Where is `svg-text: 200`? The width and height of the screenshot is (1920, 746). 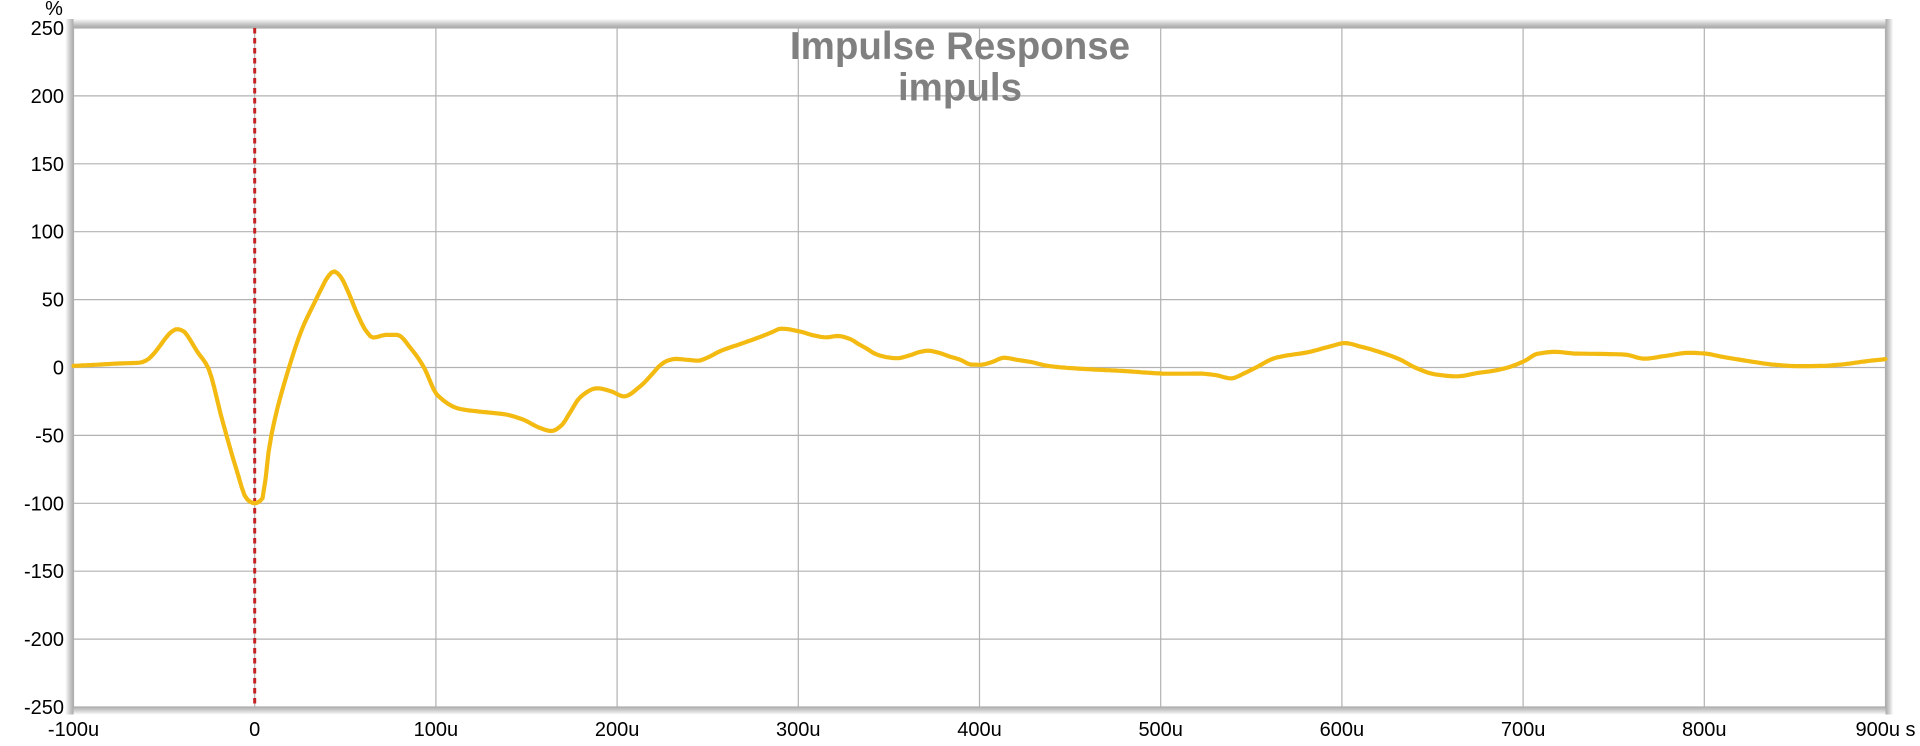 svg-text: 200 is located at coordinates (47, 97).